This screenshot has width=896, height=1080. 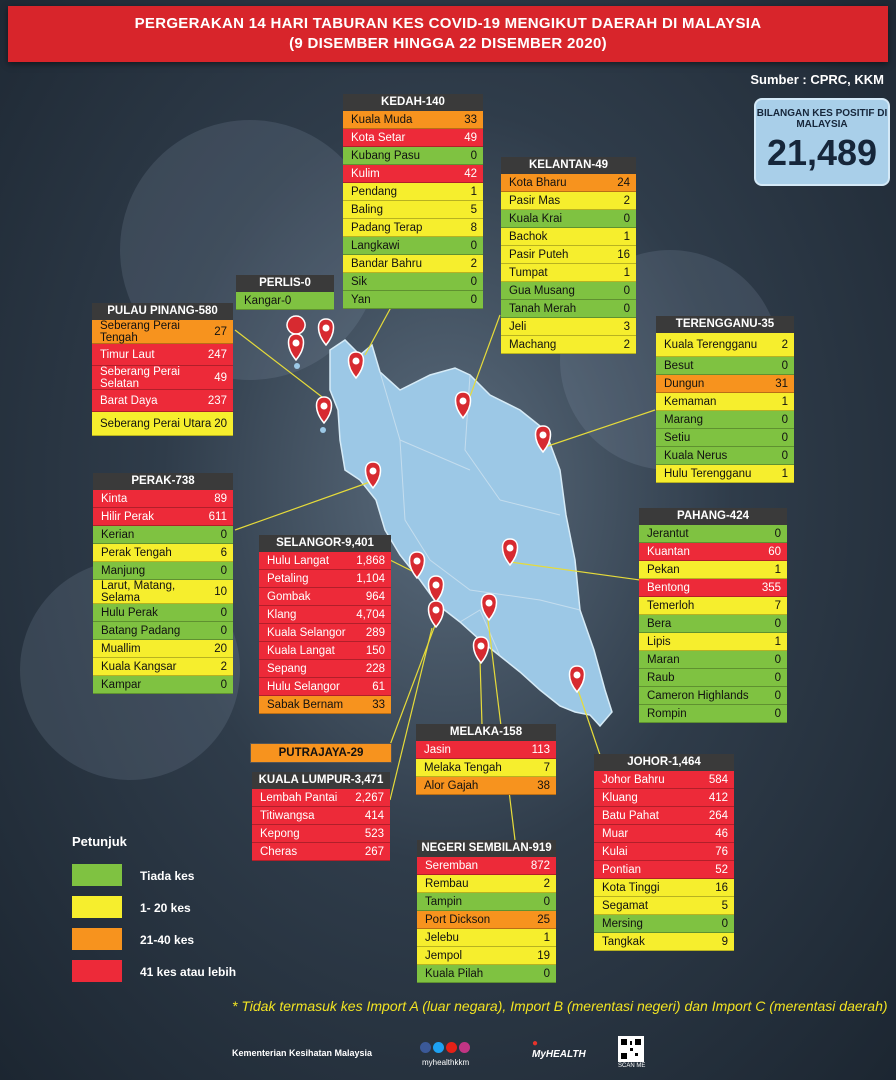 I want to click on district-row: Seremban 872, so click(x=486, y=866).